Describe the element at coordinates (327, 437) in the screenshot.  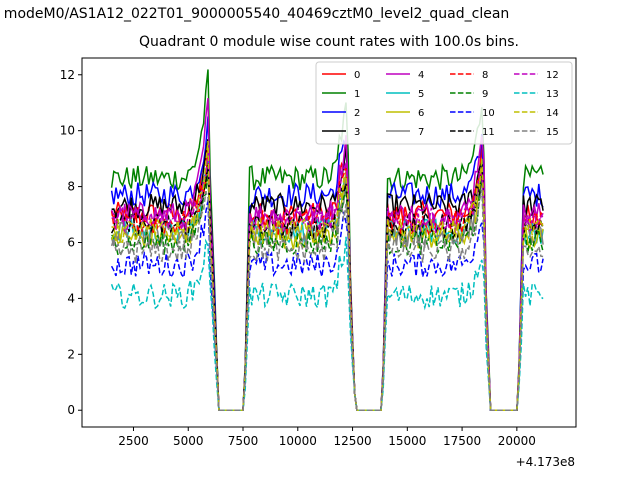
I see `x-axis: 2500 5000 7500 10000 12500 15000 17500 20000` at that location.